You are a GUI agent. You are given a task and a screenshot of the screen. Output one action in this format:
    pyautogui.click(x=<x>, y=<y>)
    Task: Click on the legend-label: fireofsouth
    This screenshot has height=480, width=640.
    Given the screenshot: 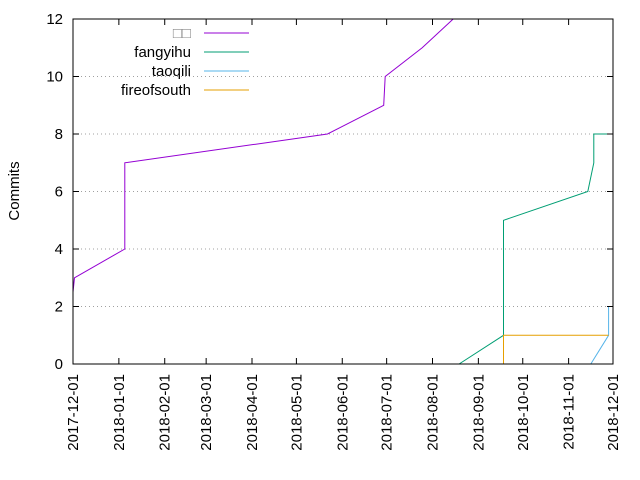 What is the action you would take?
    pyautogui.click(x=156, y=90)
    